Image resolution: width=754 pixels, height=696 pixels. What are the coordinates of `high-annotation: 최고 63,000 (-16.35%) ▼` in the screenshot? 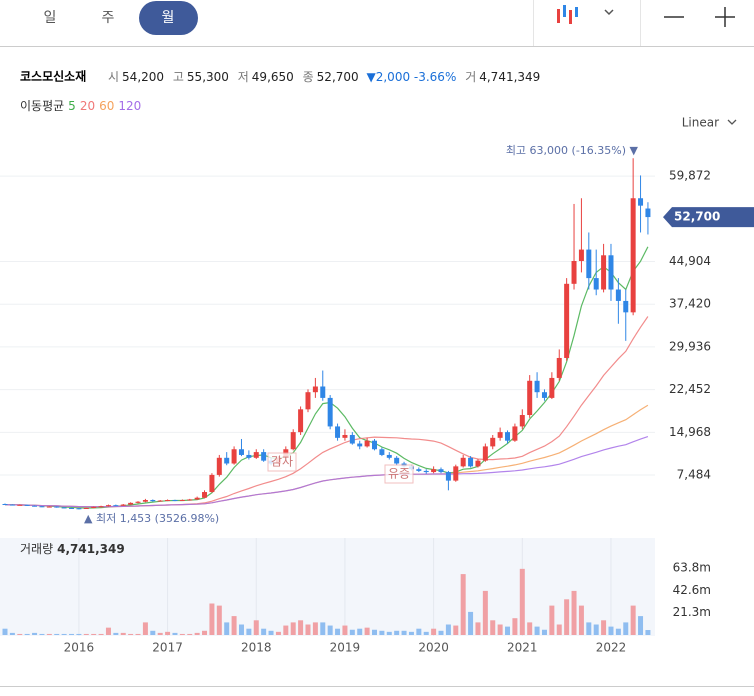 It's located at (572, 150).